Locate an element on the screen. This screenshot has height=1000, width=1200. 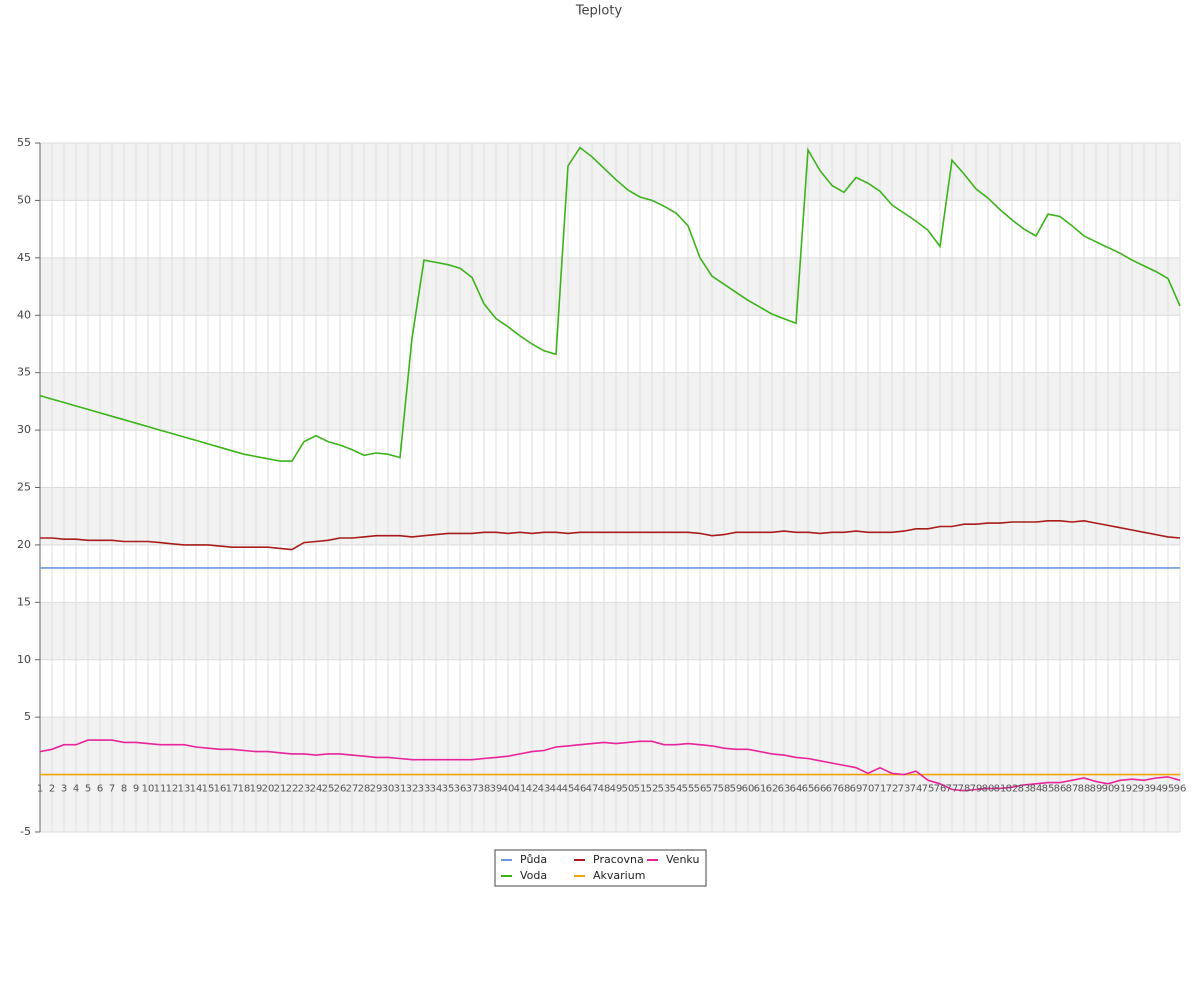
x-tick-label: 43 is located at coordinates (544, 789).